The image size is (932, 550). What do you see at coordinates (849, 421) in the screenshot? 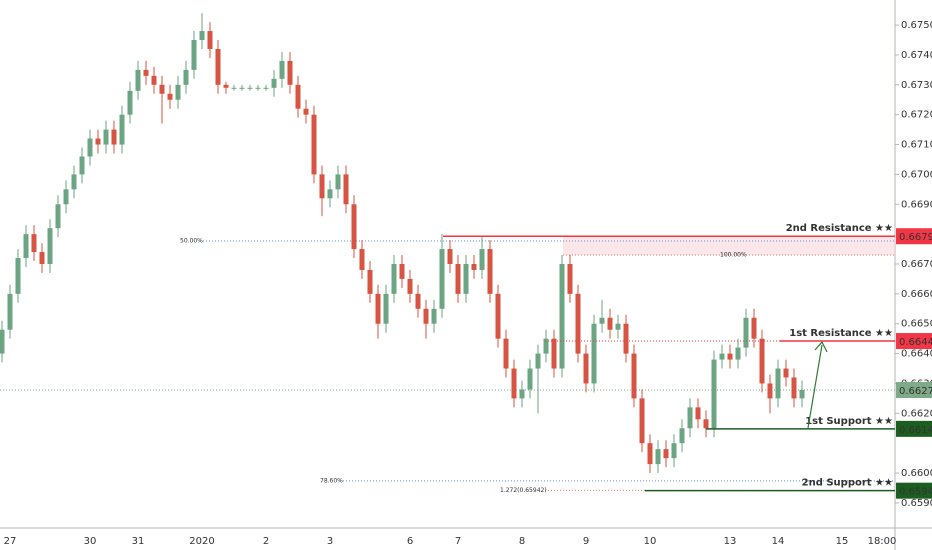
I see `level-label: 1st Support ★★` at bounding box center [849, 421].